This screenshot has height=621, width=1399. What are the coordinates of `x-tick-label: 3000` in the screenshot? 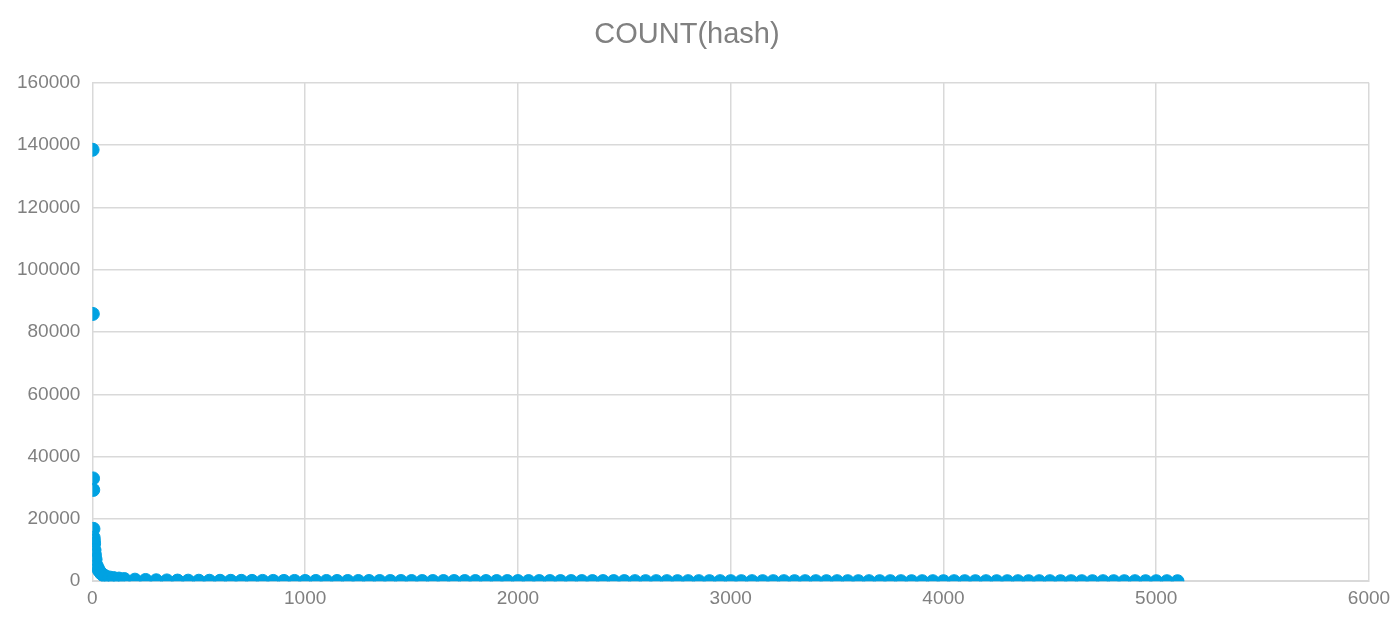 It's located at (730, 597).